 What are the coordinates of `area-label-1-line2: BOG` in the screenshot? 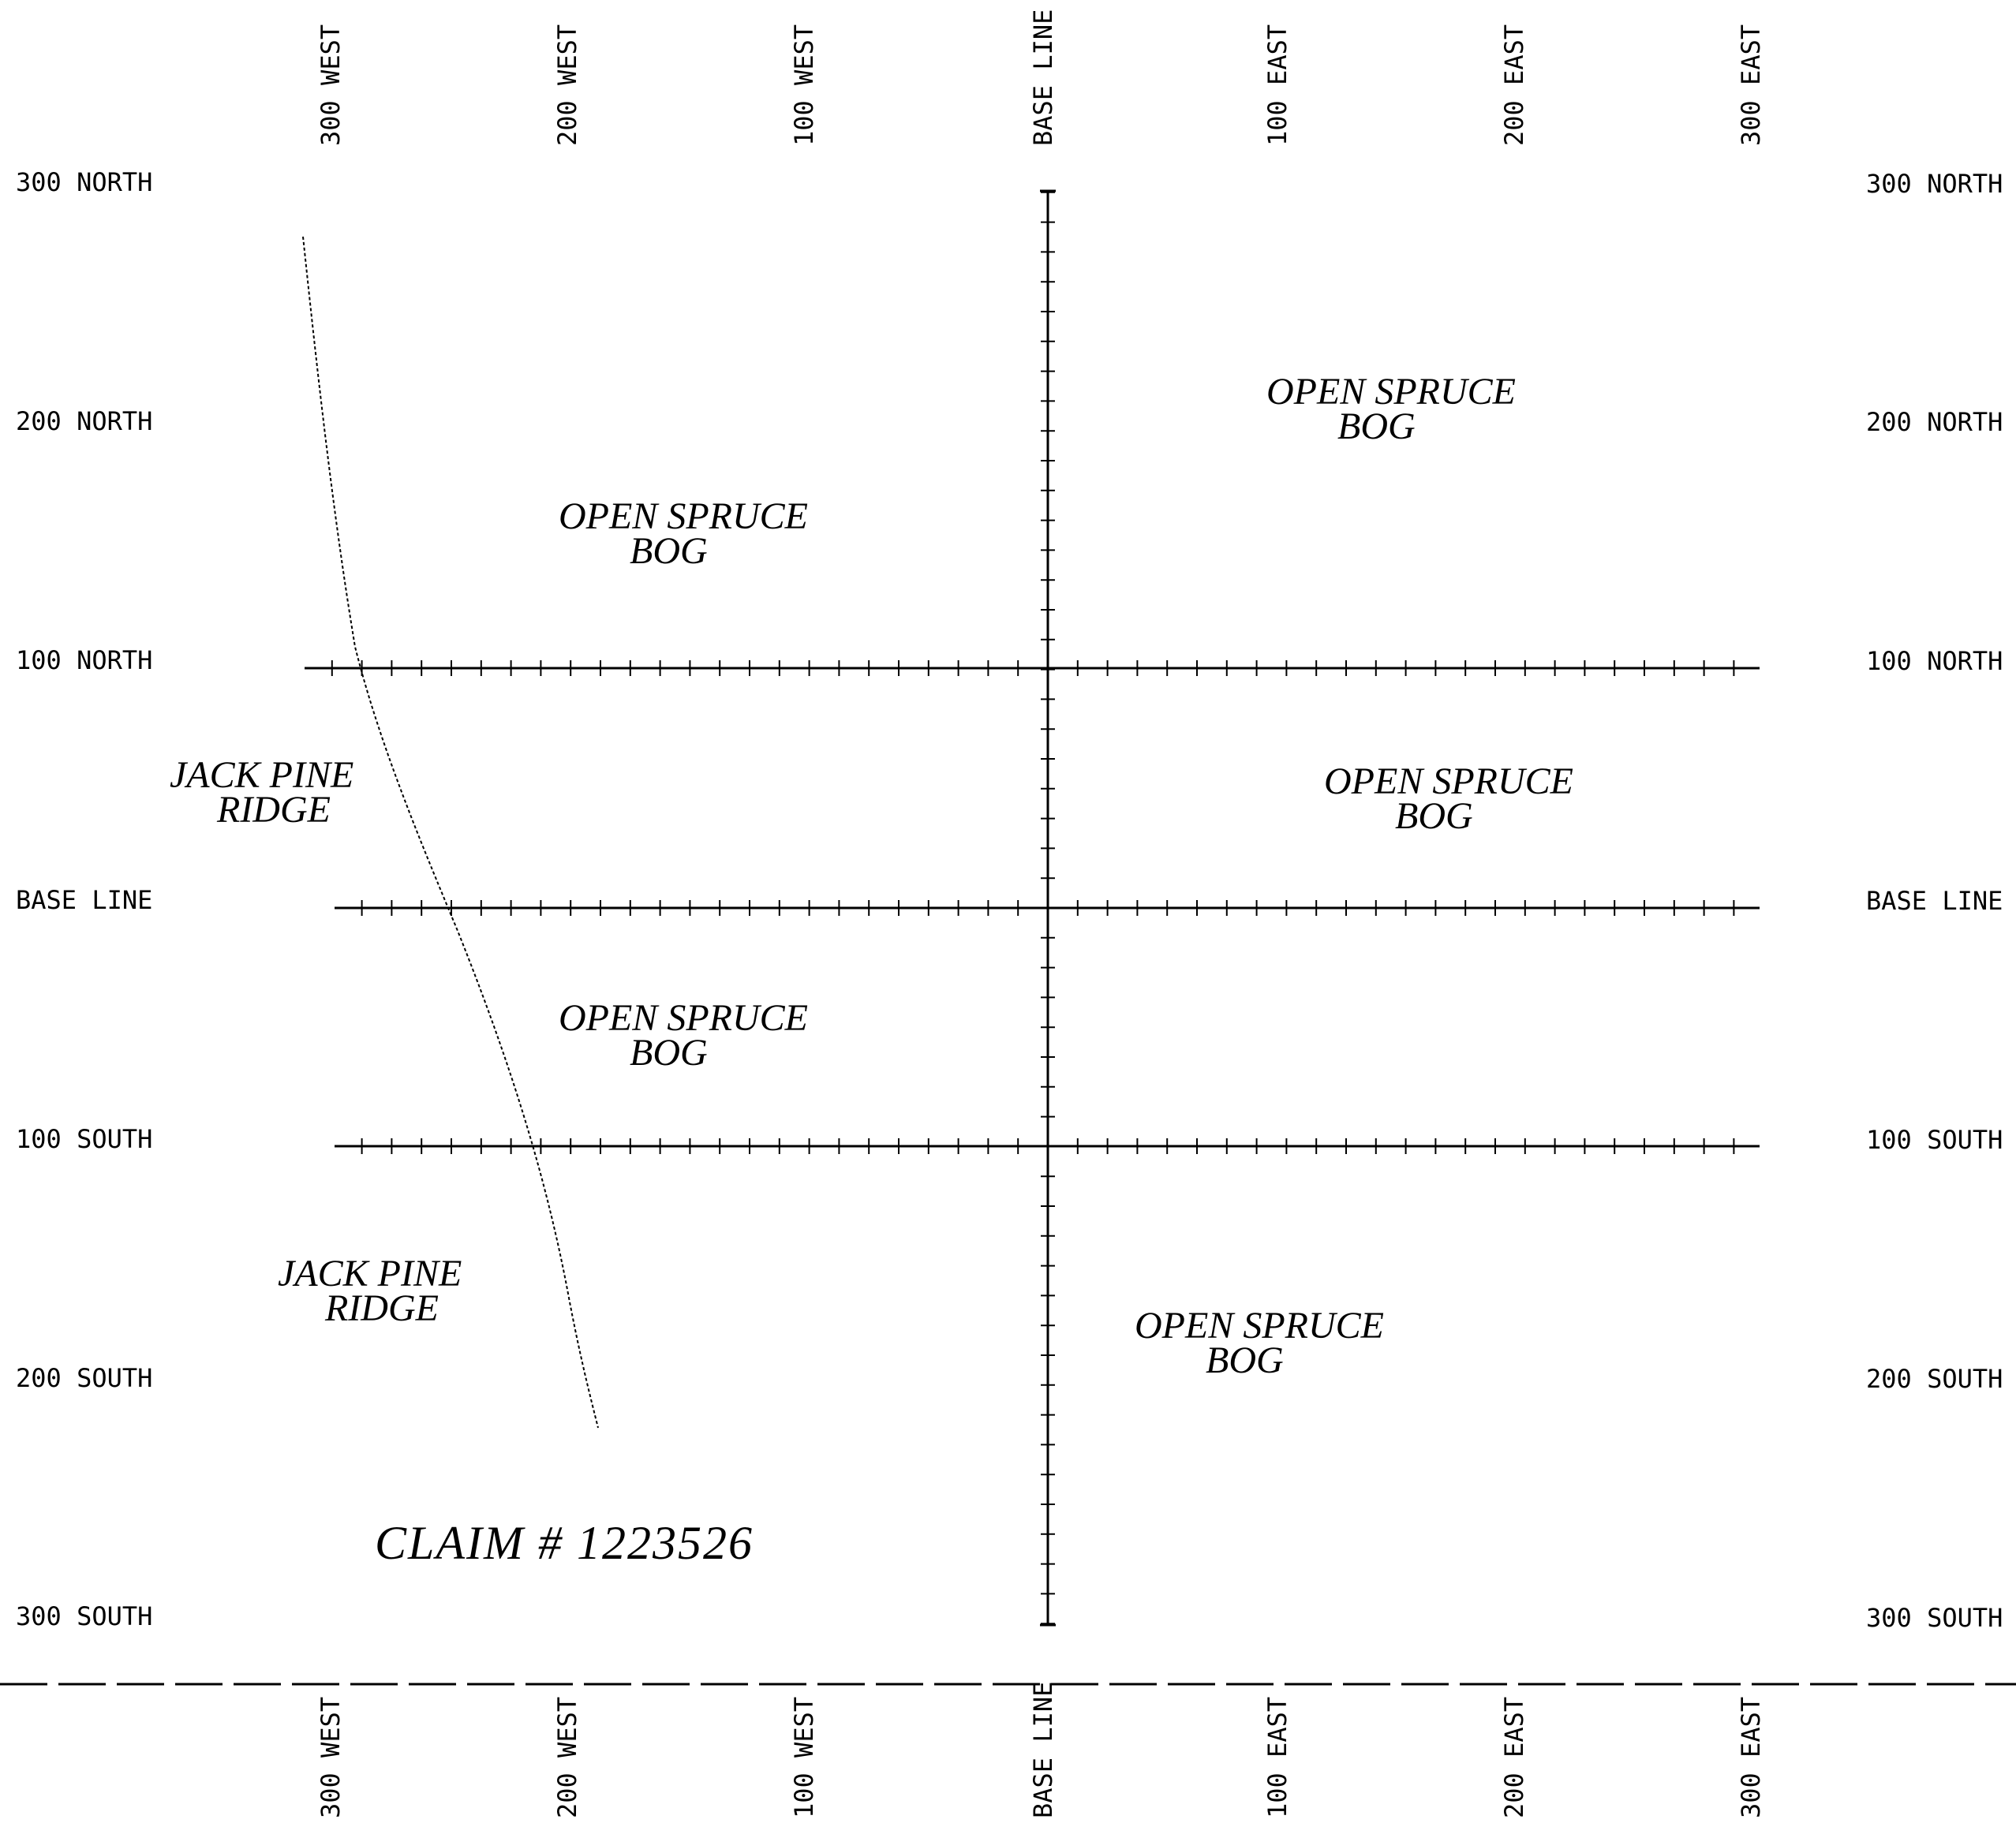 It's located at (1376, 426).